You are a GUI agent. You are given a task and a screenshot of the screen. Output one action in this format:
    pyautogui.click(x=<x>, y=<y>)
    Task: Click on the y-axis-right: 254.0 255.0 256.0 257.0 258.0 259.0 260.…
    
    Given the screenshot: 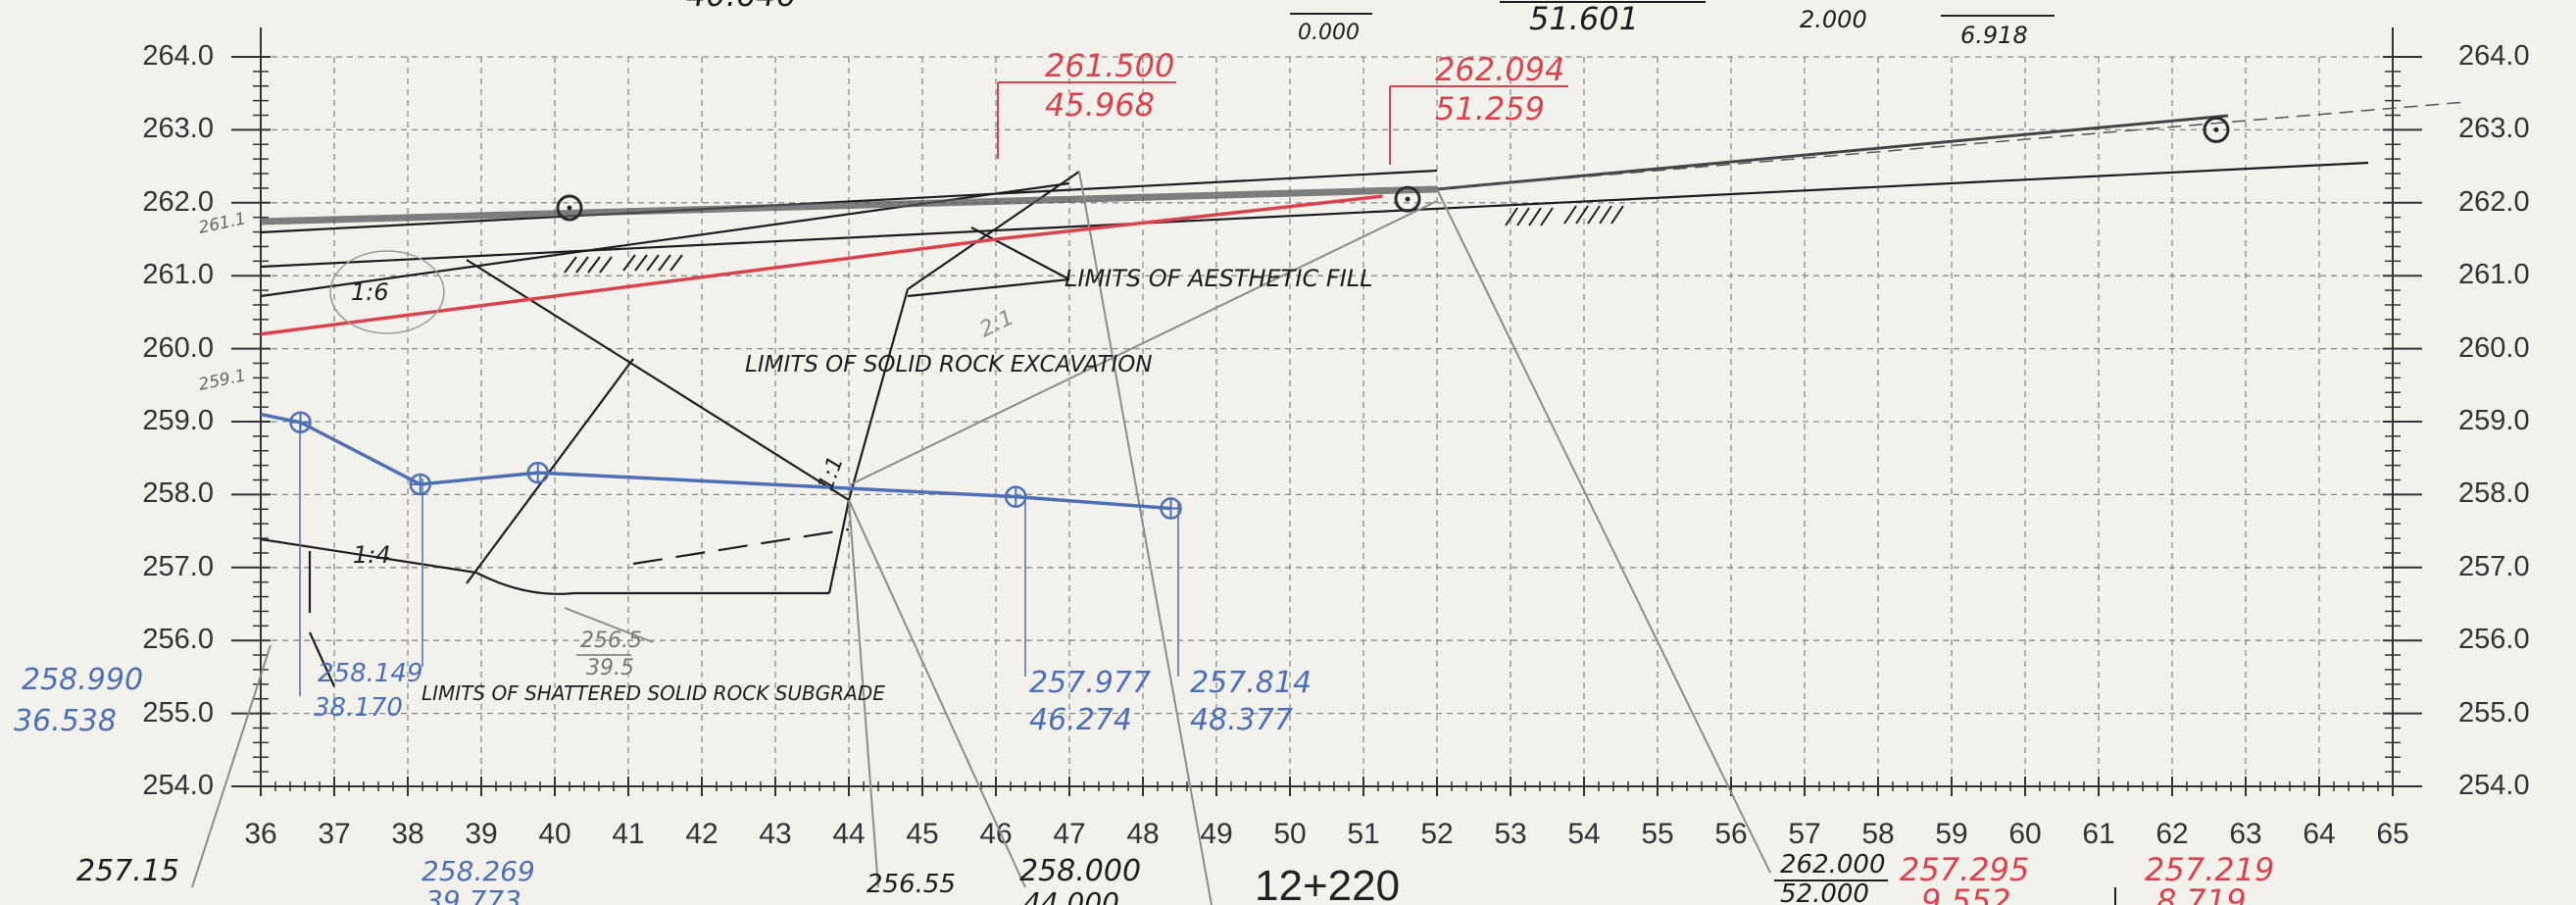 What is the action you would take?
    pyautogui.click(x=2494, y=420)
    